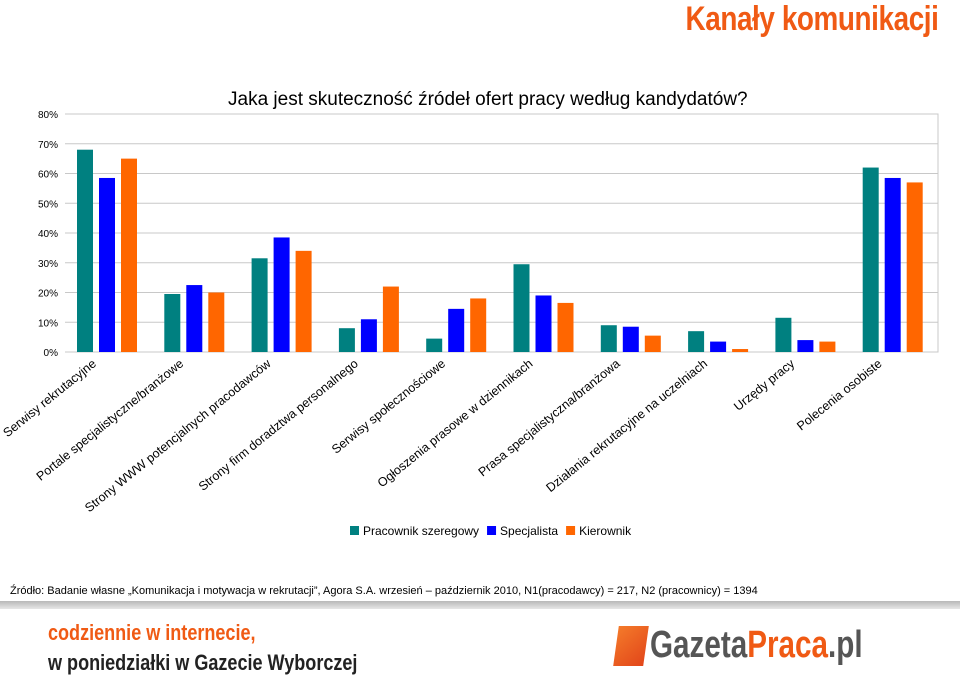 This screenshot has width=960, height=681. What do you see at coordinates (110, 419) in the screenshot?
I see `x-tick-label: Portale specjalistyczne/branżowe` at bounding box center [110, 419].